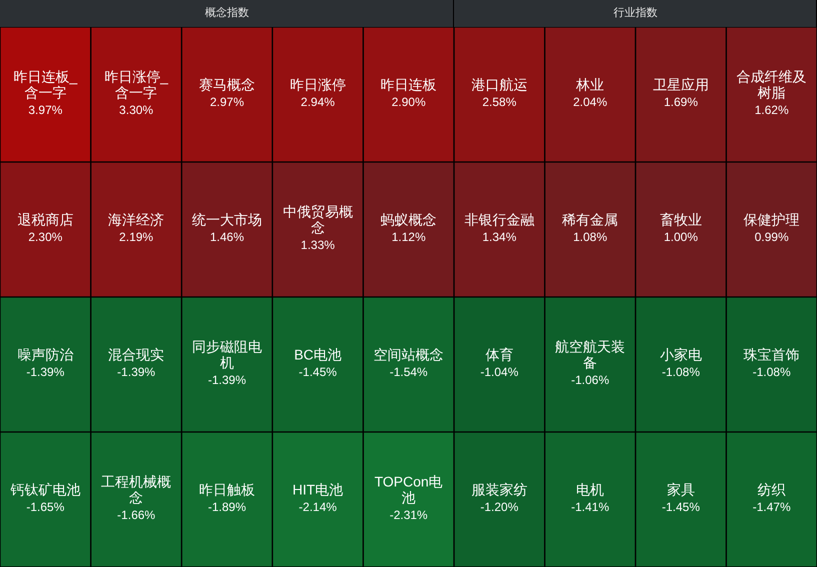 The height and width of the screenshot is (567, 817). I want to click on category-label: 混合现实, so click(136, 354).